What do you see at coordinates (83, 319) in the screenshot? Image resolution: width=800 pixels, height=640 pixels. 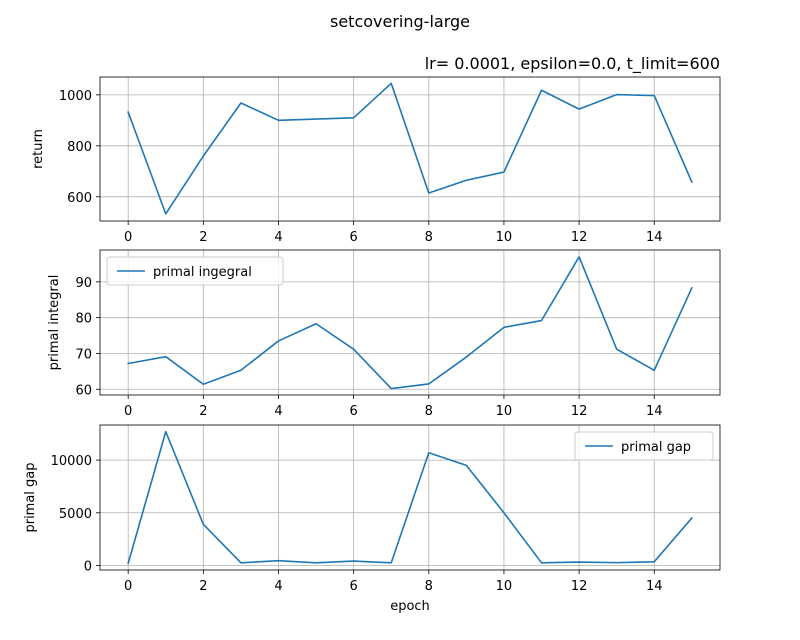 I see `primal-integral-ytick-label-80: 80` at bounding box center [83, 319].